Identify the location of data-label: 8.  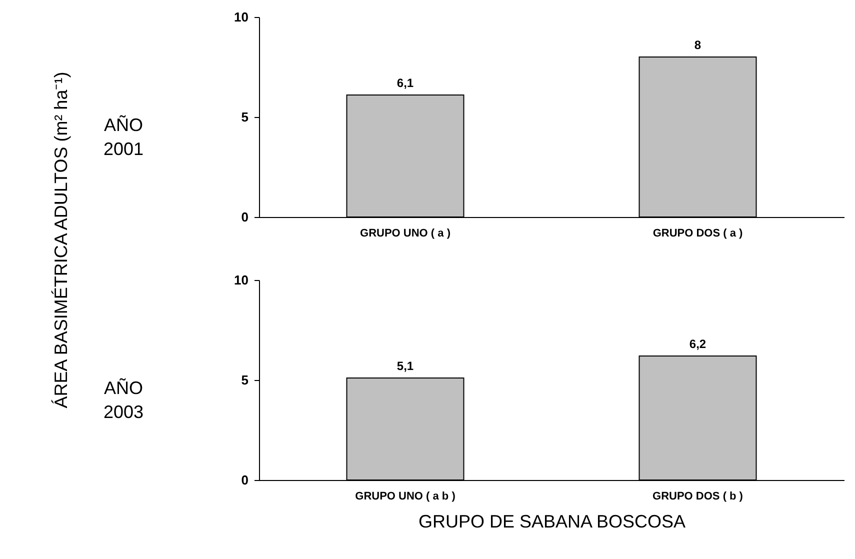
(698, 45).